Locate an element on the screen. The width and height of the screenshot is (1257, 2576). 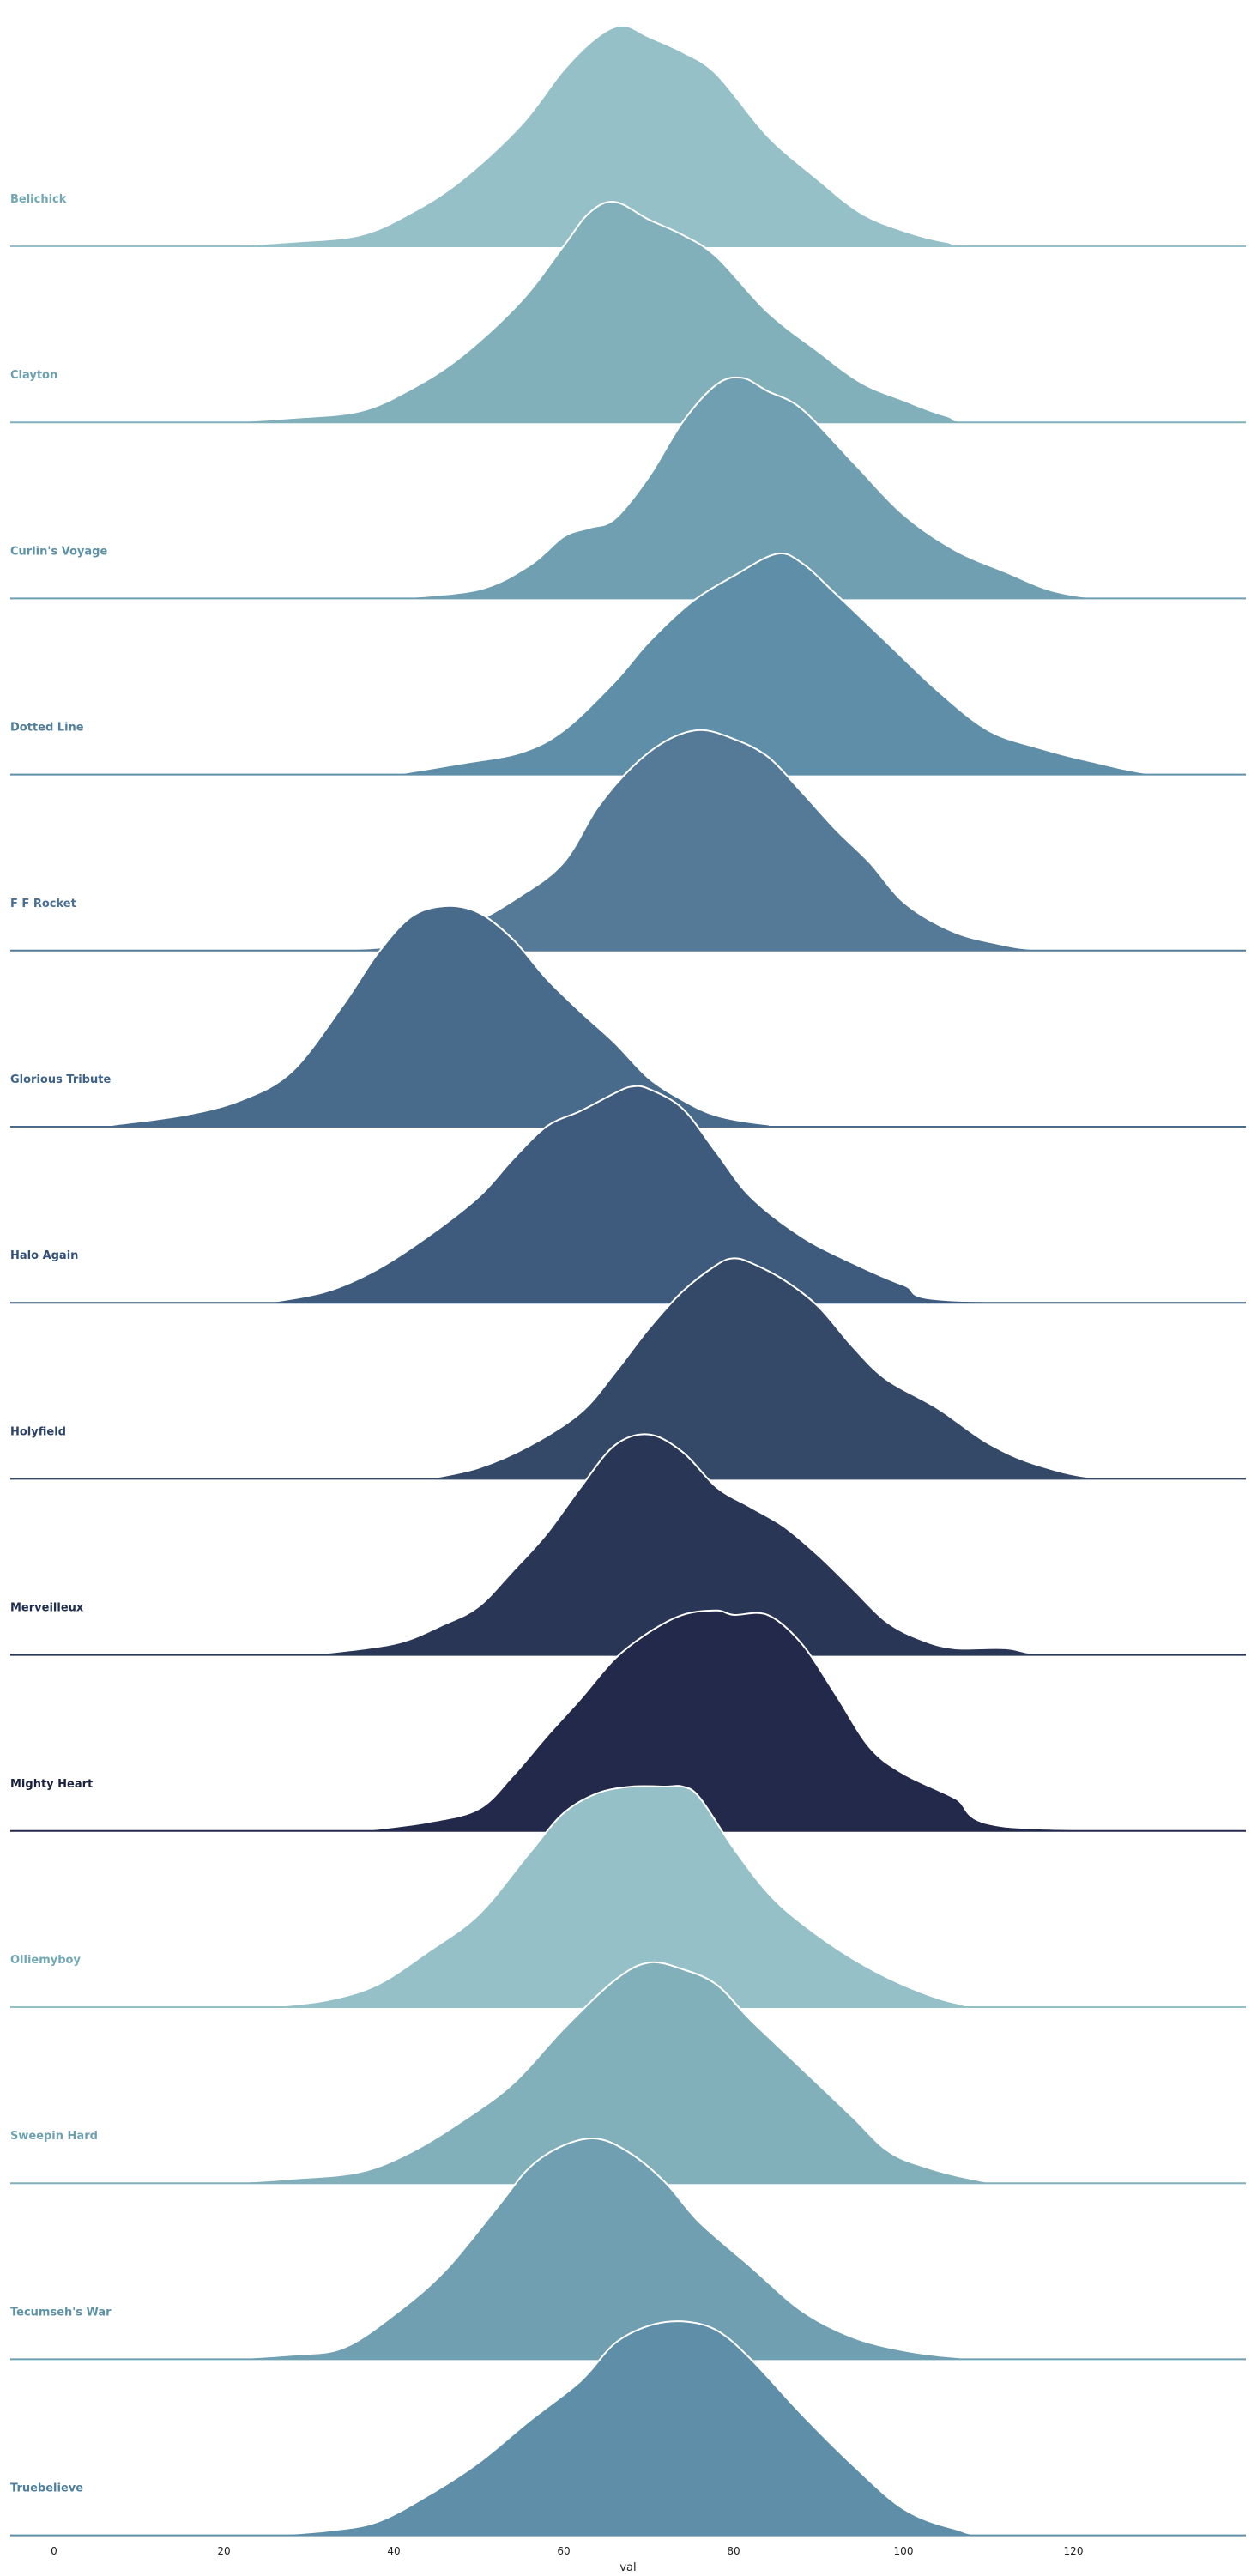
x-tick-label: 120 is located at coordinates (1074, 2551).